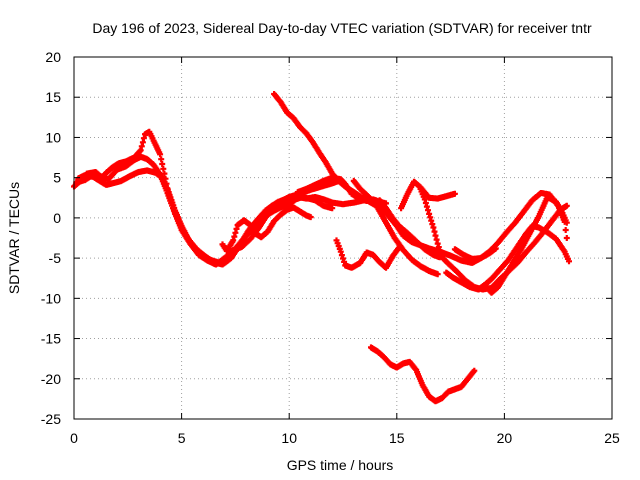 The width and height of the screenshot is (640, 480). What do you see at coordinates (55, 258) in the screenshot?
I see `y-tick-label: -5` at bounding box center [55, 258].